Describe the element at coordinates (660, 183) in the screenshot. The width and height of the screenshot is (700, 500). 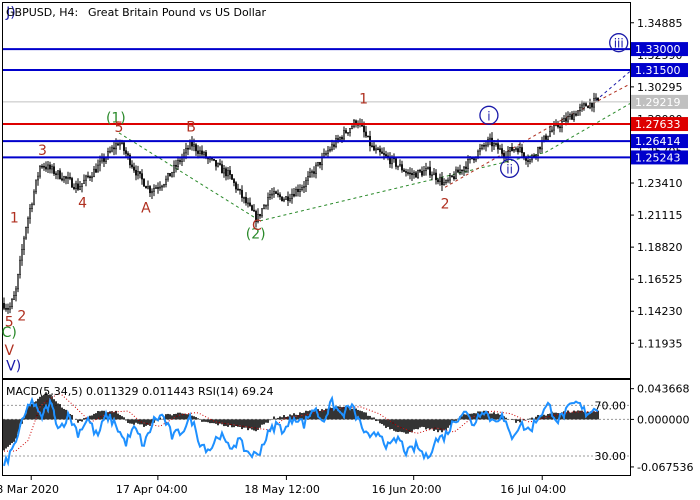
I see `price-tick-label: 1.23410` at that location.